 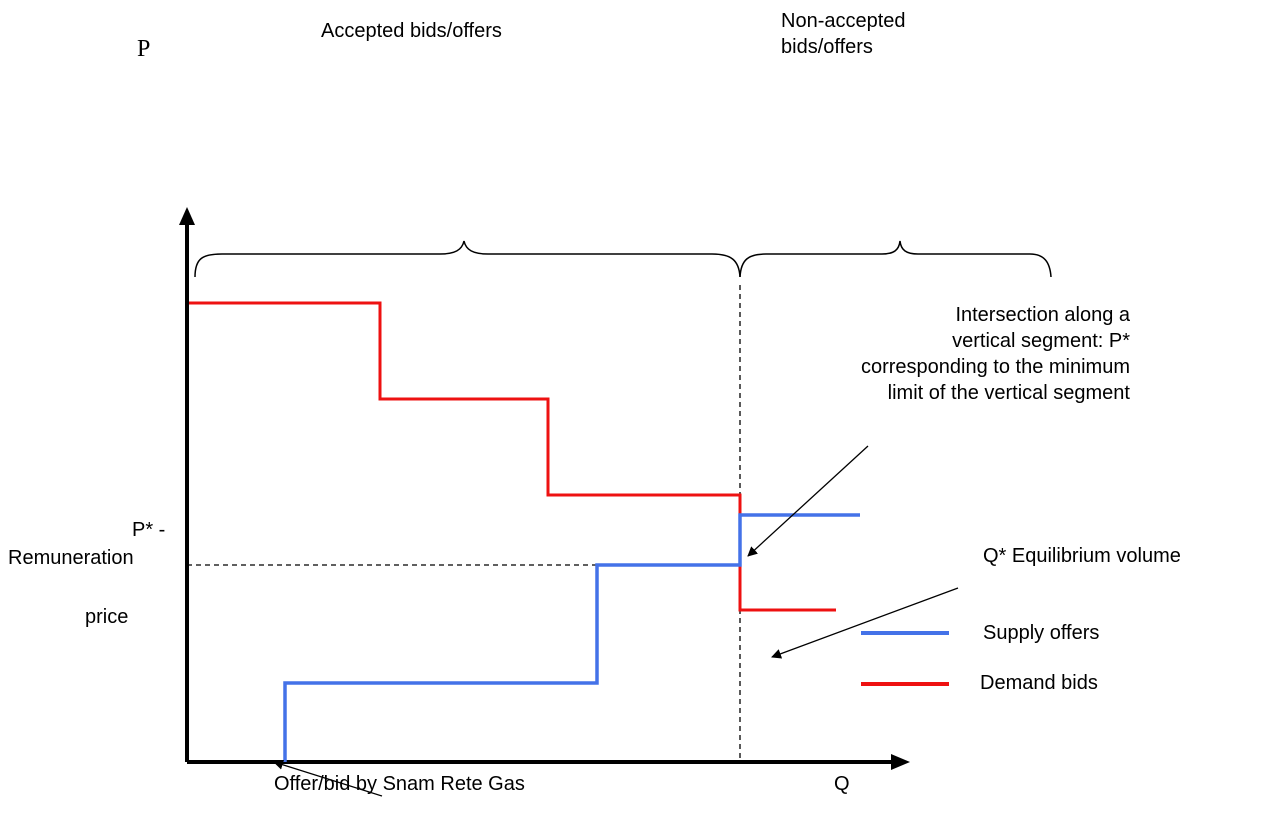 I want to click on legend-demand-label: Demand bids, so click(x=1039, y=683).